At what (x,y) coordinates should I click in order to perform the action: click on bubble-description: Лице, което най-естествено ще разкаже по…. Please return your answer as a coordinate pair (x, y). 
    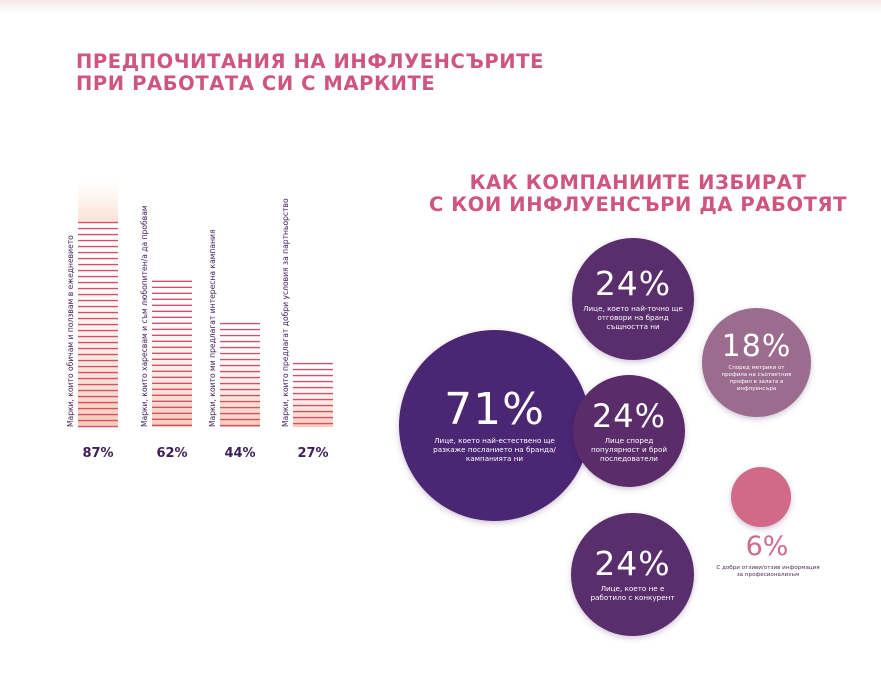
    Looking at the image, I should click on (494, 449).